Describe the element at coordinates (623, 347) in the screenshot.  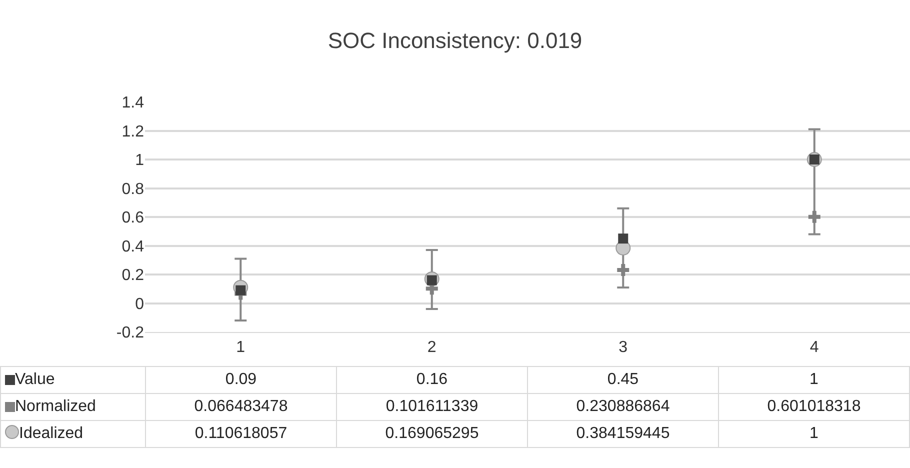
I see `x-tick-label: 3` at that location.